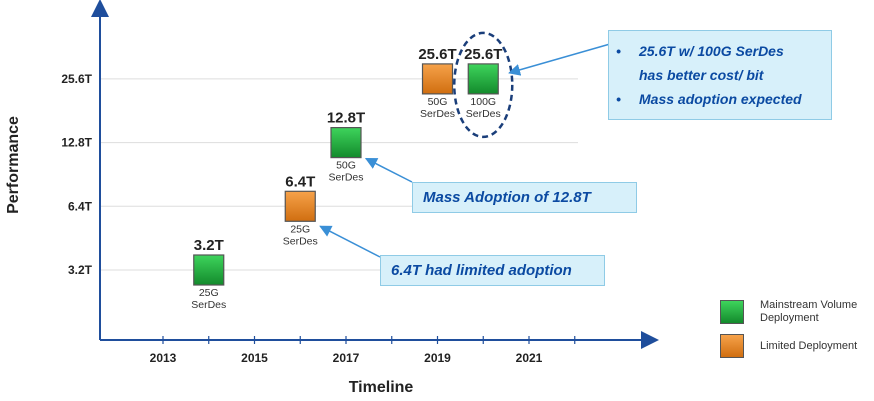 The width and height of the screenshot is (874, 401). I want to click on serdes-label-1-1: SerDes, so click(300, 241).